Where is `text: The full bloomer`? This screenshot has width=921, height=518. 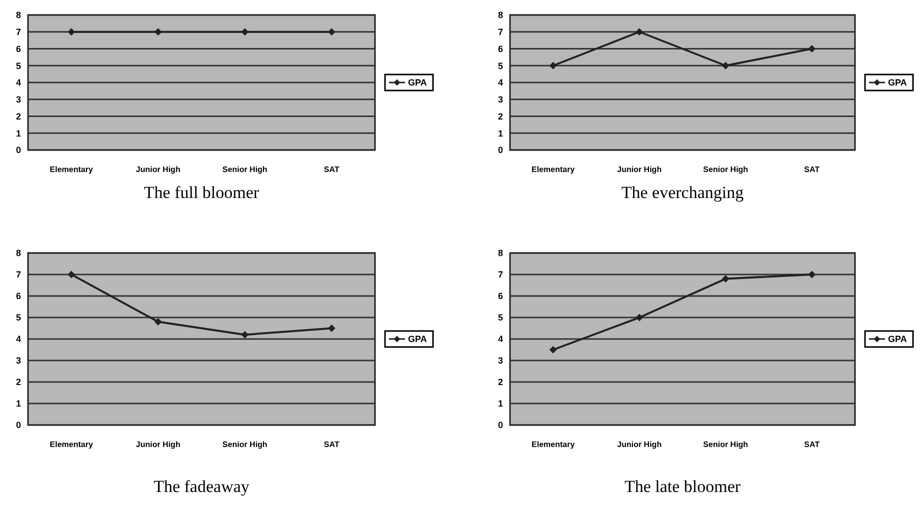 text: The full bloomer is located at coordinates (202, 192).